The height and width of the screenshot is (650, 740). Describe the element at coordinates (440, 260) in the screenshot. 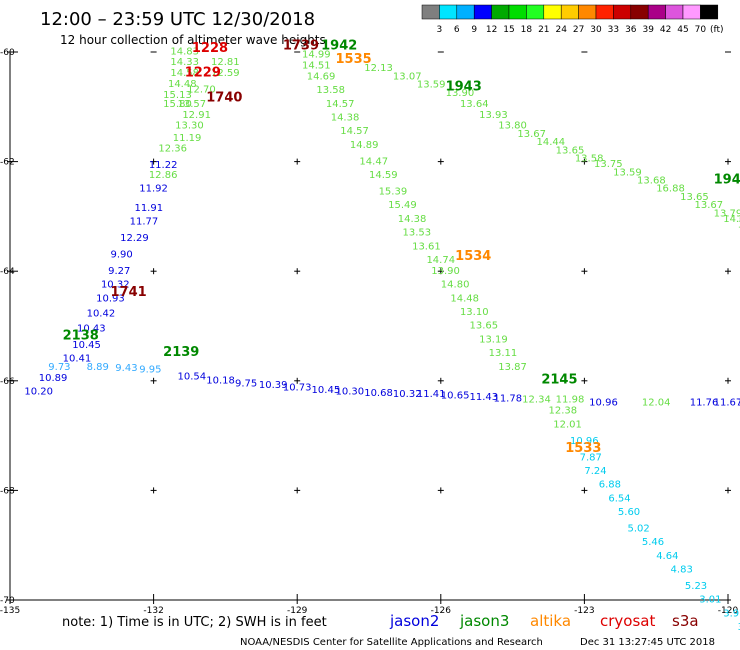

I see `wave-height-value: 14.74` at that location.